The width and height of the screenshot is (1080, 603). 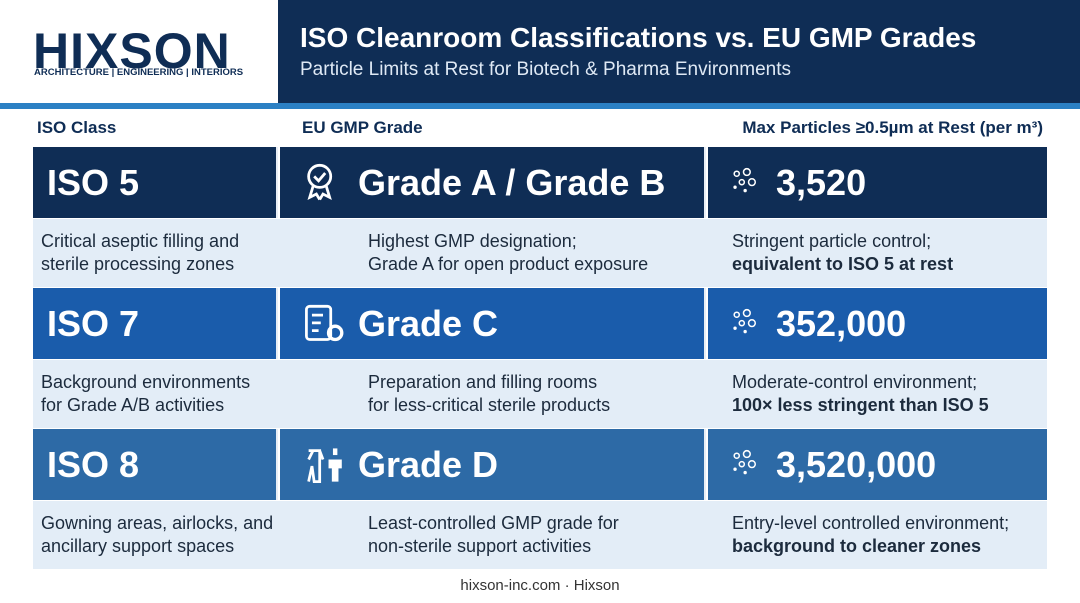 What do you see at coordinates (155, 182) in the screenshot?
I see `row-cell: ISO 5` at bounding box center [155, 182].